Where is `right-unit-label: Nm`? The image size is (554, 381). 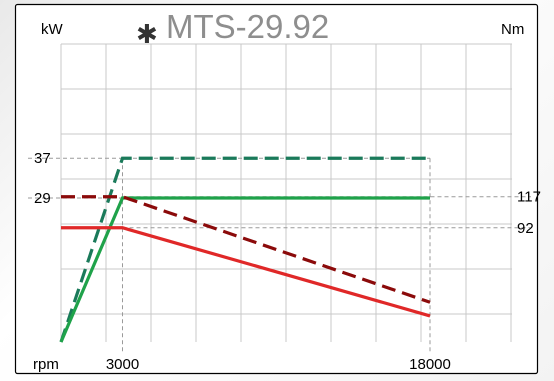 right-unit-label: Nm is located at coordinates (512, 29).